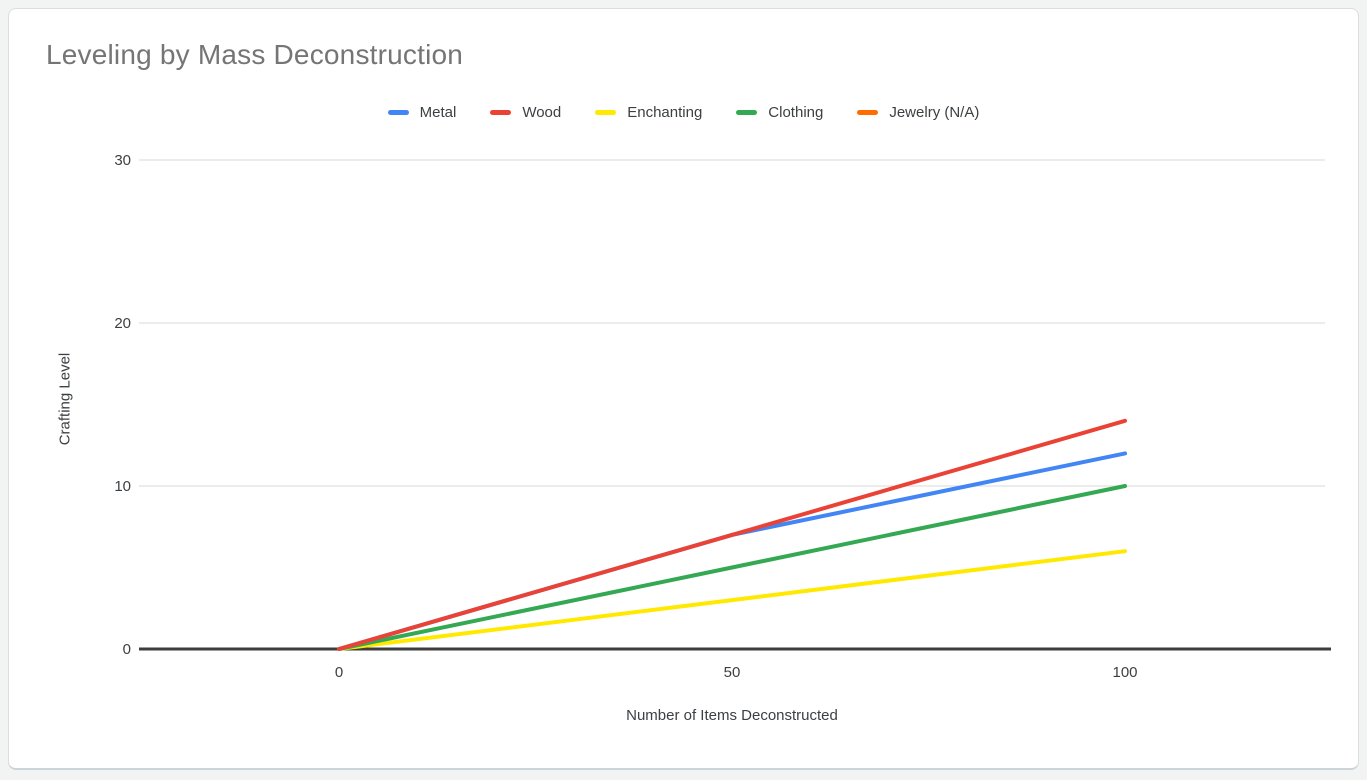 This screenshot has height=780, width=1367. What do you see at coordinates (665, 112) in the screenshot?
I see `legend-label: Enchanting` at bounding box center [665, 112].